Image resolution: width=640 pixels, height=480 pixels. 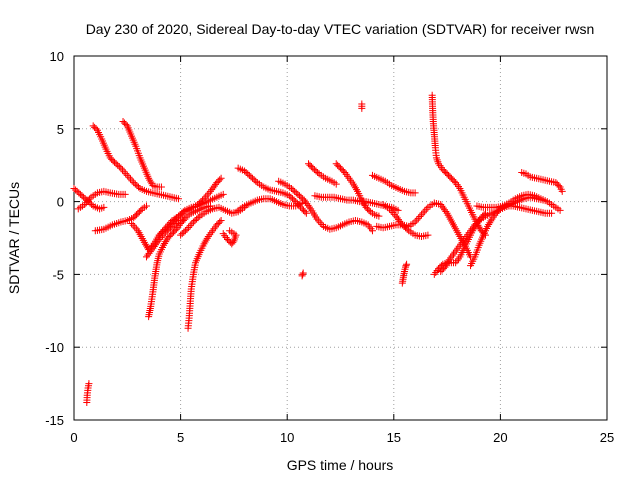 I want to click on y-axis-title: SDTVAR / TECUs, so click(x=14, y=238).